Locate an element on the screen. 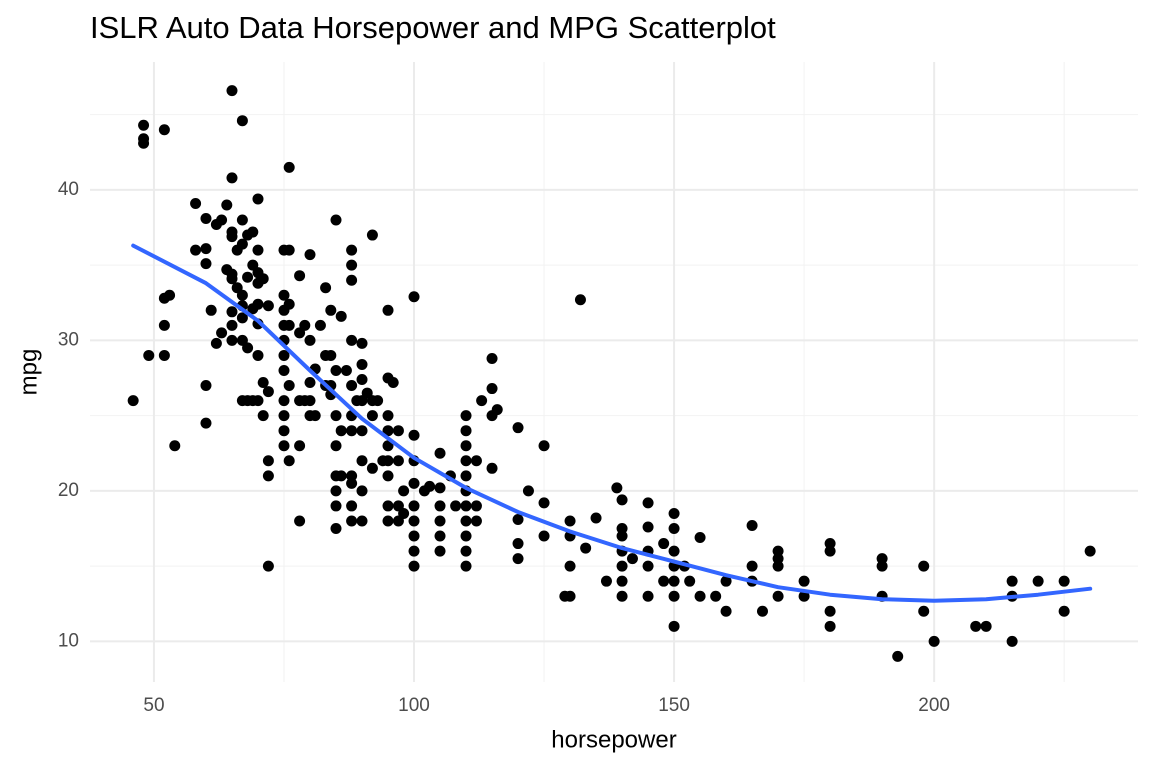 This screenshot has width=1152, height=768. x-tick-label: 50 is located at coordinates (153, 705).